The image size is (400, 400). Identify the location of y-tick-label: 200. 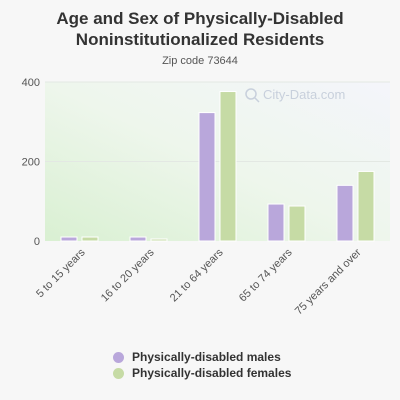
(31, 163).